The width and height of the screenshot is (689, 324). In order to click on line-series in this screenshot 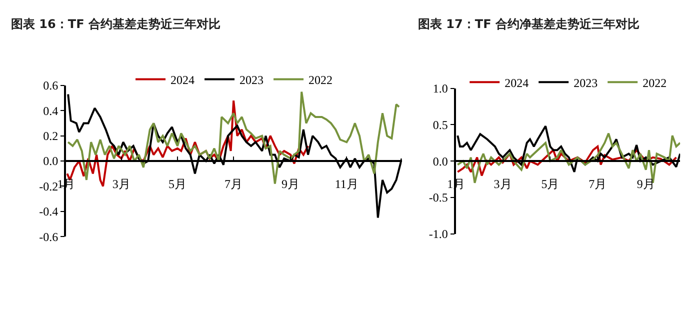, I will do `click(567, 161)`.